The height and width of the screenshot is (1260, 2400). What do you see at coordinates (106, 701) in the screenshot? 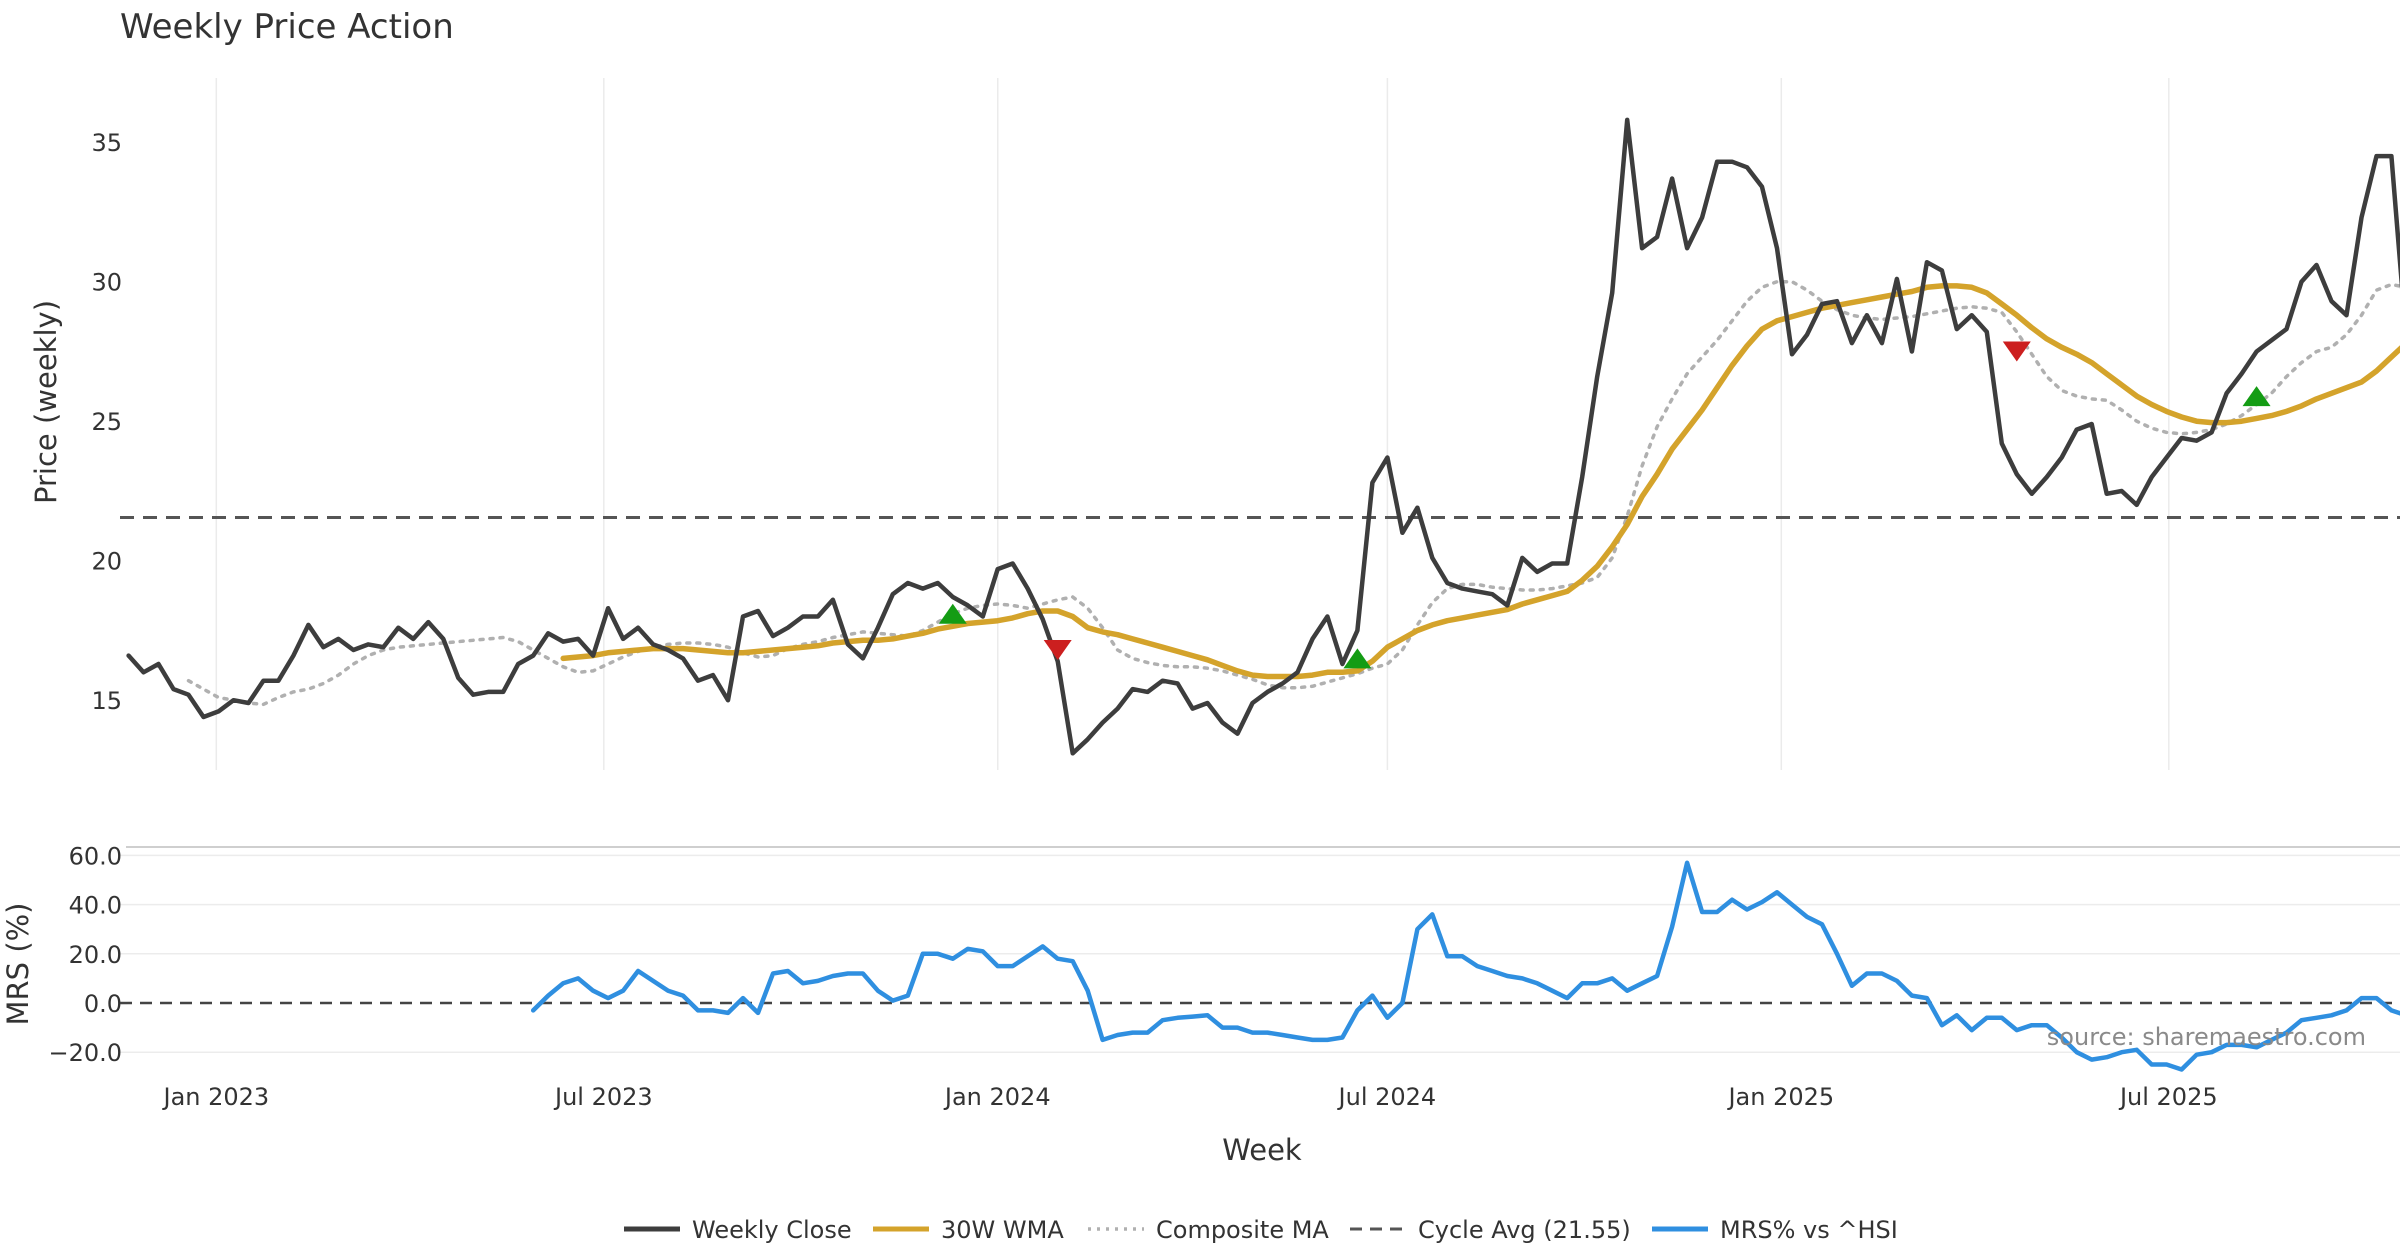
I see `price-y-tick-label: 15` at bounding box center [106, 701].